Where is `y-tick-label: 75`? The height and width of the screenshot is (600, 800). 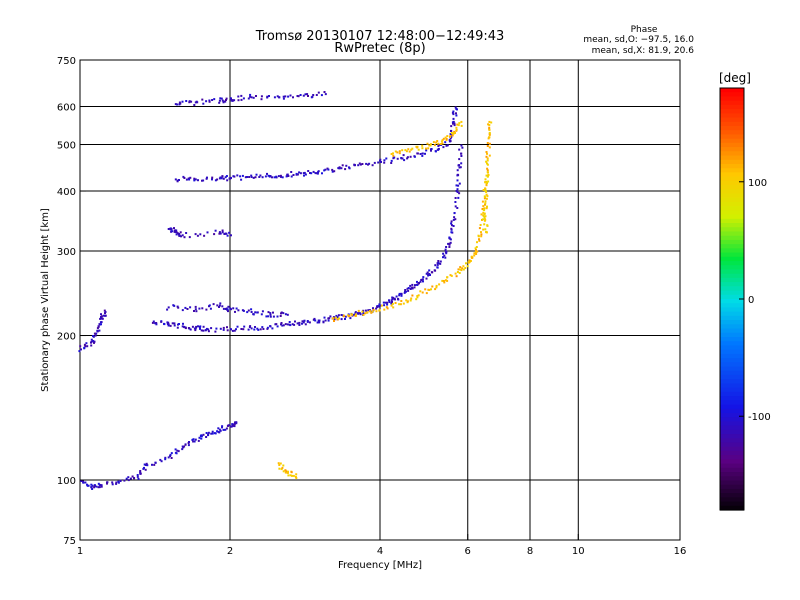 y-tick-label: 75 is located at coordinates (69, 541).